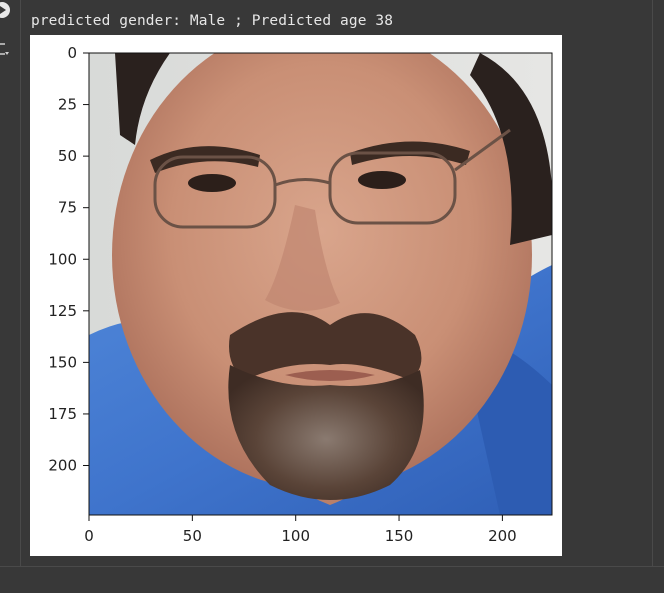 The width and height of the screenshot is (664, 593). What do you see at coordinates (192, 536) in the screenshot?
I see `x-tick-label: 50` at bounding box center [192, 536].